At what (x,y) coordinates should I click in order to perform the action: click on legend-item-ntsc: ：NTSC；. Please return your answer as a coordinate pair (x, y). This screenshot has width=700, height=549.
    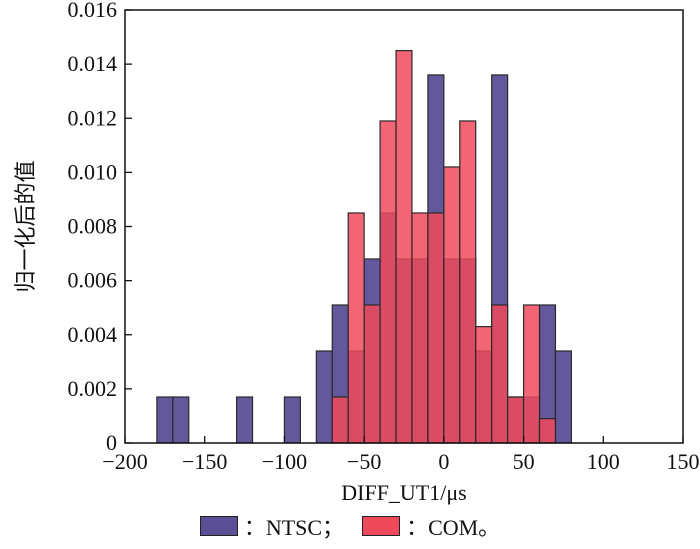
    Looking at the image, I should click on (272, 526).